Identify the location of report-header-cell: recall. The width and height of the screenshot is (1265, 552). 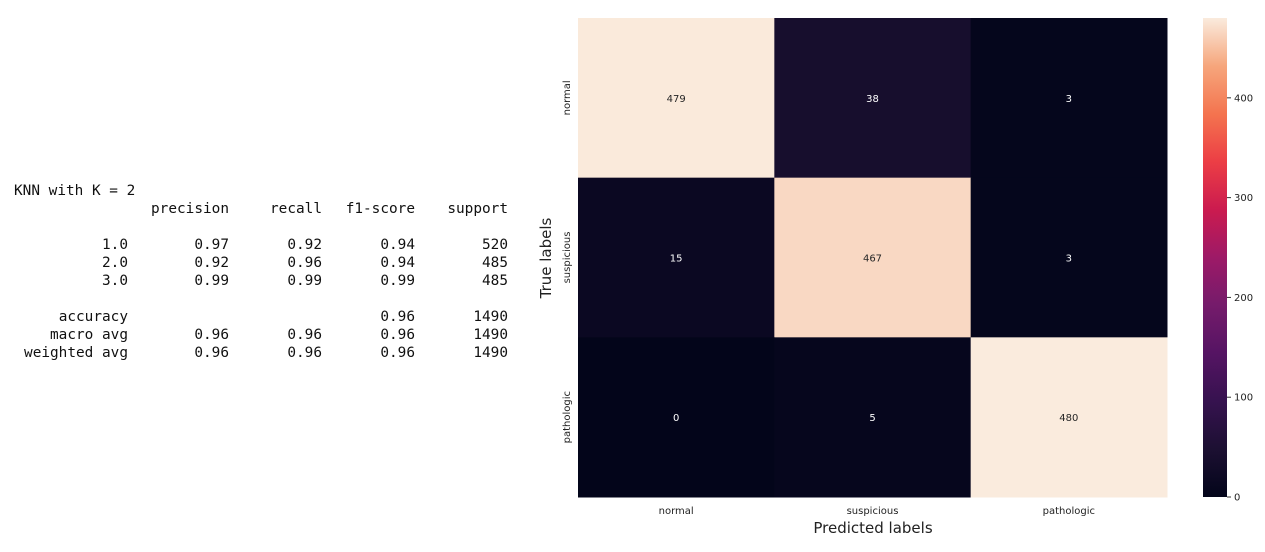
(296, 209).